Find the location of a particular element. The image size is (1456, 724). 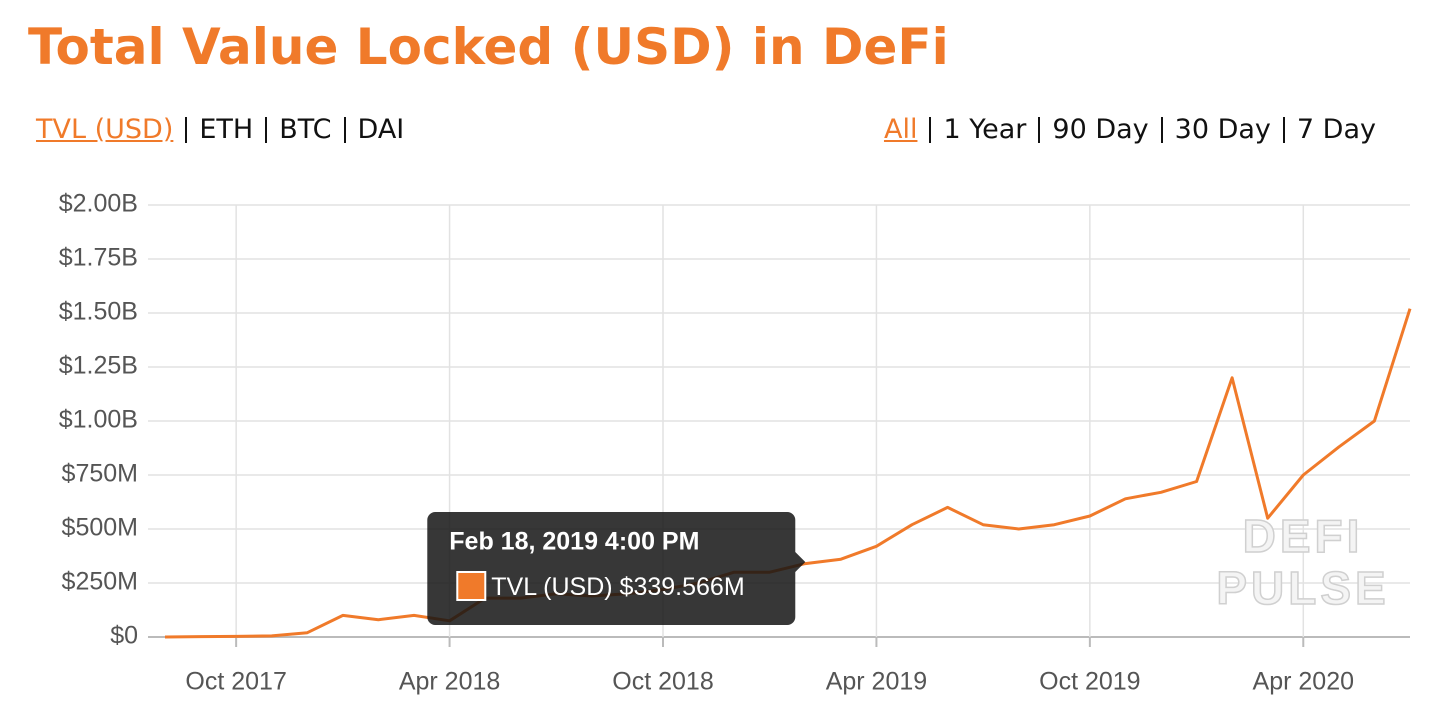

tooltip-series: TVL (USD) is located at coordinates (551, 587).